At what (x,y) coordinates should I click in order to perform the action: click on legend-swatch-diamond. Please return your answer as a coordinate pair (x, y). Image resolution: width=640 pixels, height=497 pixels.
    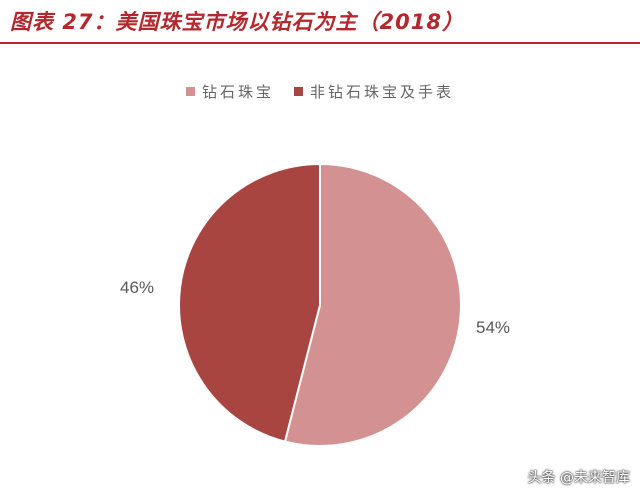
    Looking at the image, I should click on (190, 91).